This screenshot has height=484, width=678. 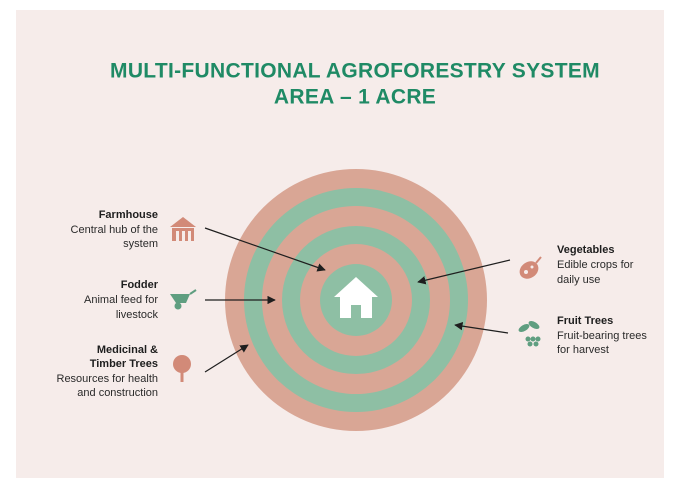 I want to click on house-icon, so click(x=356, y=297).